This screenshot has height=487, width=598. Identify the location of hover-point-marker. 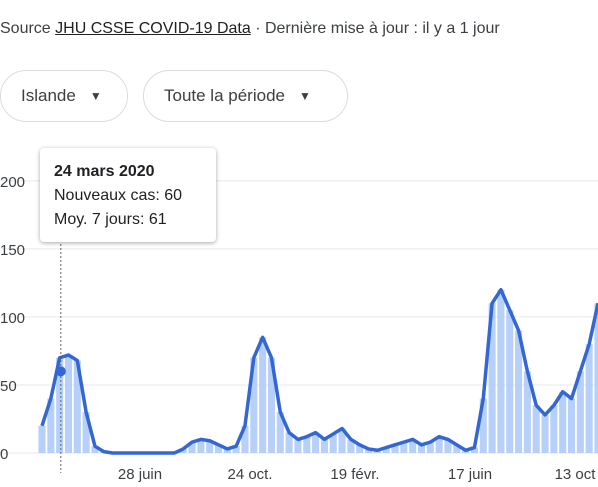
(60, 371).